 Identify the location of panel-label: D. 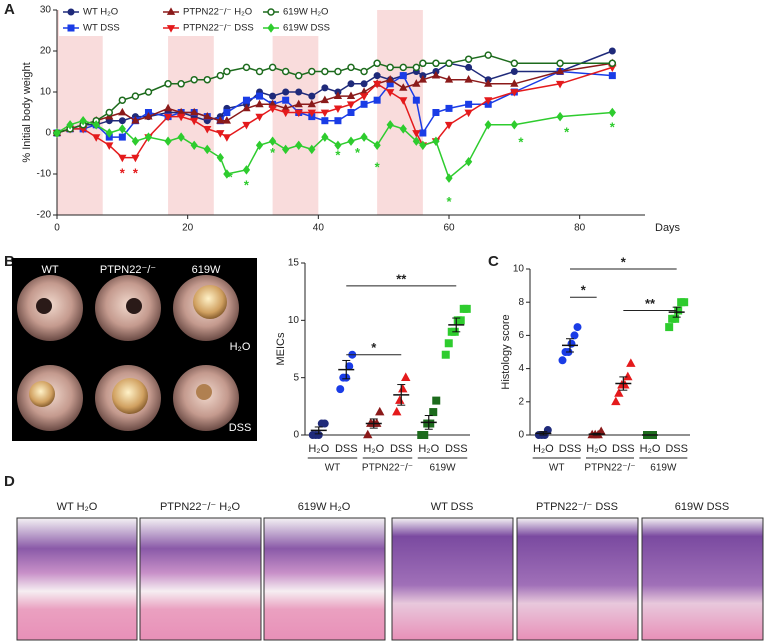
(9, 481).